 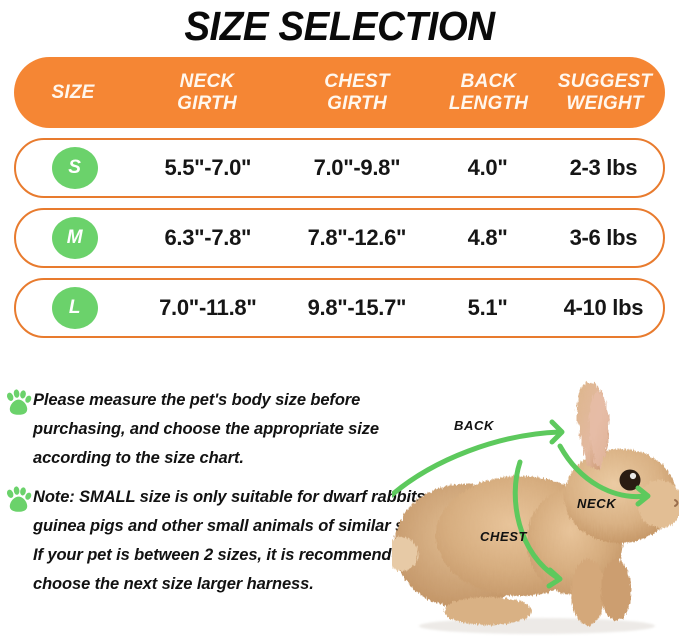 I want to click on column-header-back-line2: LENGTH, so click(x=488, y=103).